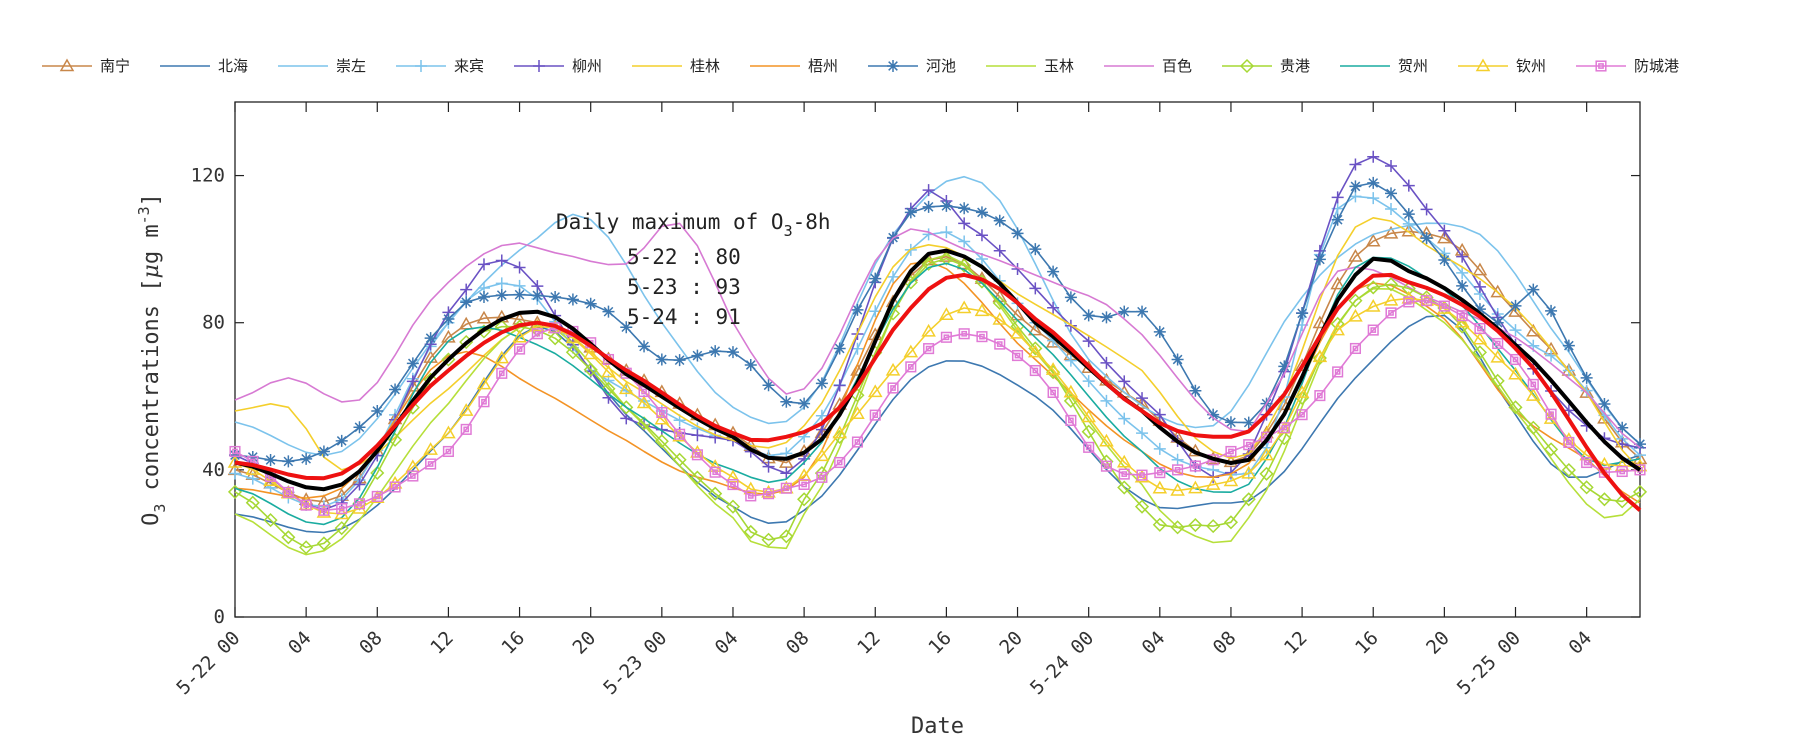 This screenshot has width=1800, height=750. What do you see at coordinates (151, 244) in the screenshot?
I see `y-label-part: g m` at bounding box center [151, 244].